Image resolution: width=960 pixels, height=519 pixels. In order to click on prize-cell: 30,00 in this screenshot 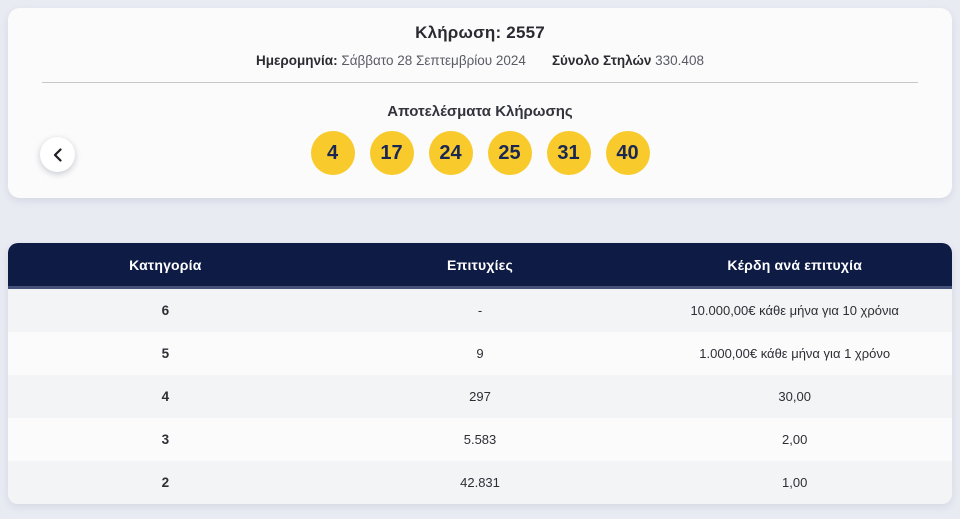, I will do `click(794, 396)`.